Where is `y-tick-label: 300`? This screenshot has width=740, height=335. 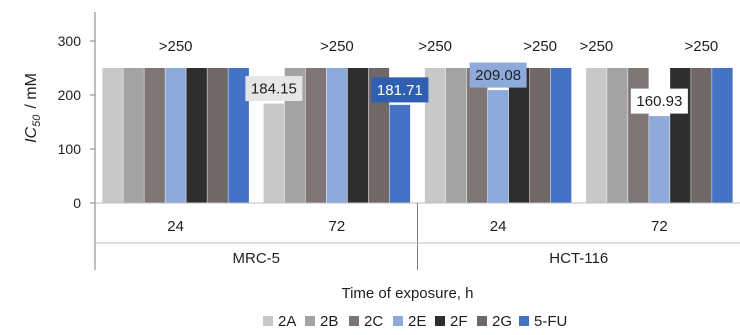
y-tick-label: 300 is located at coordinates (70, 41).